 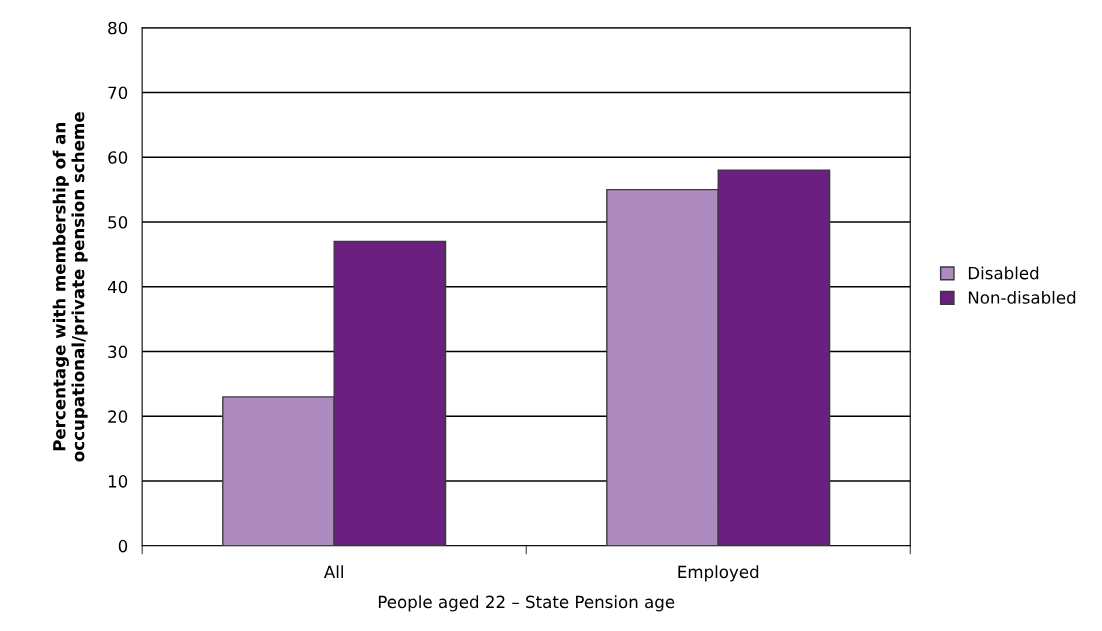 What do you see at coordinates (118, 157) in the screenshot?
I see `y-tick-label: 60` at bounding box center [118, 157].